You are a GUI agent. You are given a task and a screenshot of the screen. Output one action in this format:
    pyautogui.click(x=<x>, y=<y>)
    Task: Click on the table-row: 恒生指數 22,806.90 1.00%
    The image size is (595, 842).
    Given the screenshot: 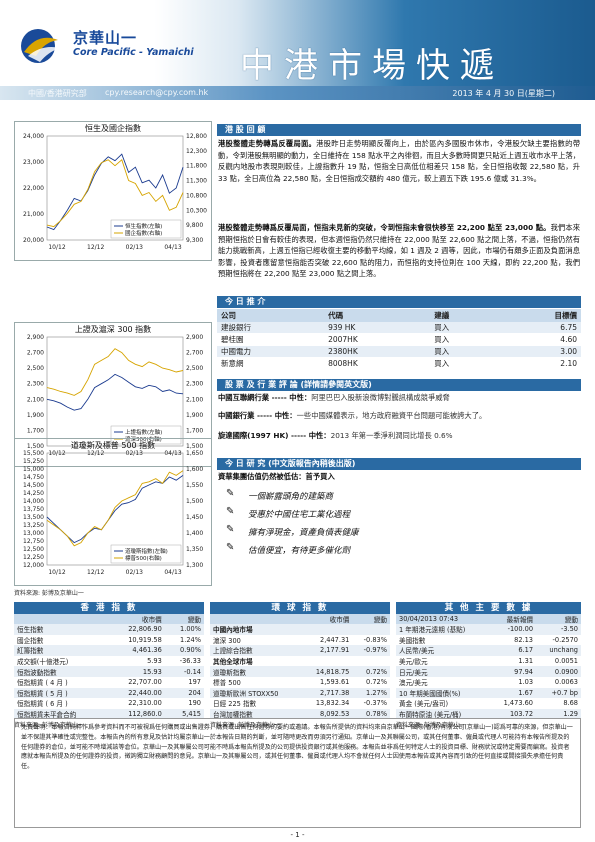 What is the action you would take?
    pyautogui.click(x=109, y=629)
    